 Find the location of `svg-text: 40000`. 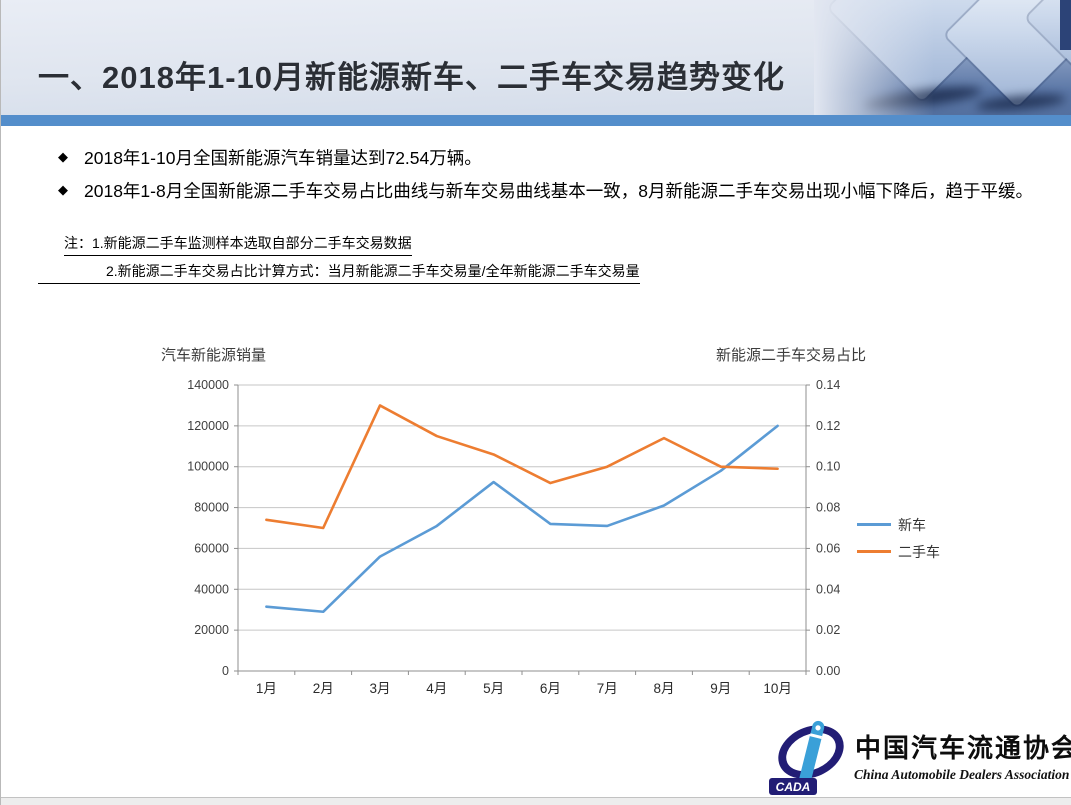

svg-text: 40000 is located at coordinates (211, 589).